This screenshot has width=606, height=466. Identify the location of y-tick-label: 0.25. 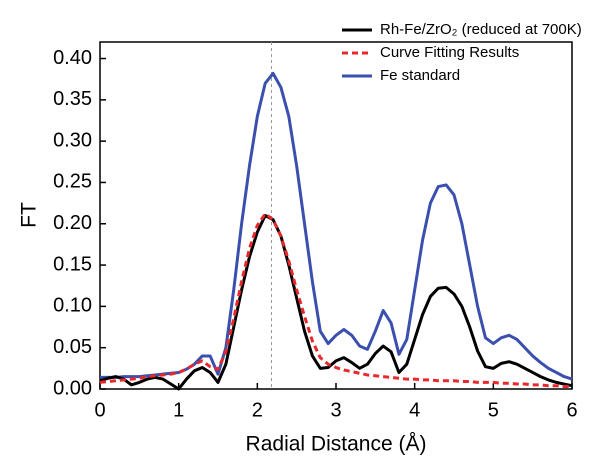
(72, 182).